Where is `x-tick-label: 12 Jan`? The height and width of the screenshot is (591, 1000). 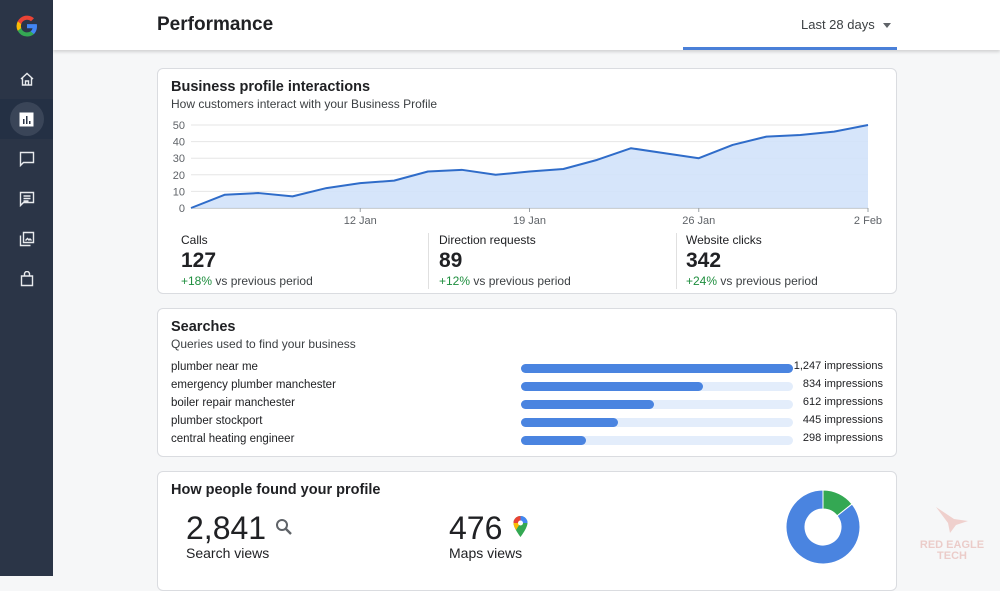 x-tick-label: 12 Jan is located at coordinates (360, 221).